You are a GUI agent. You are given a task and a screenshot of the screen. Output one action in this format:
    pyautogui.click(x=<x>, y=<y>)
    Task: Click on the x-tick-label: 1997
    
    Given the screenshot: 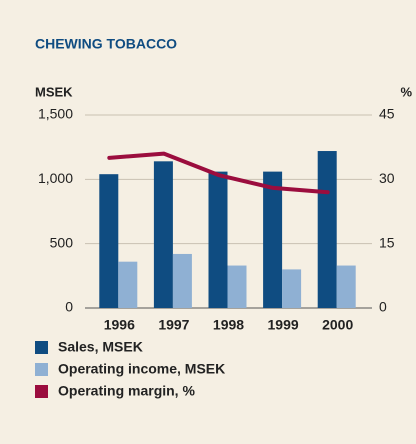 What is the action you would take?
    pyautogui.click(x=173, y=325)
    